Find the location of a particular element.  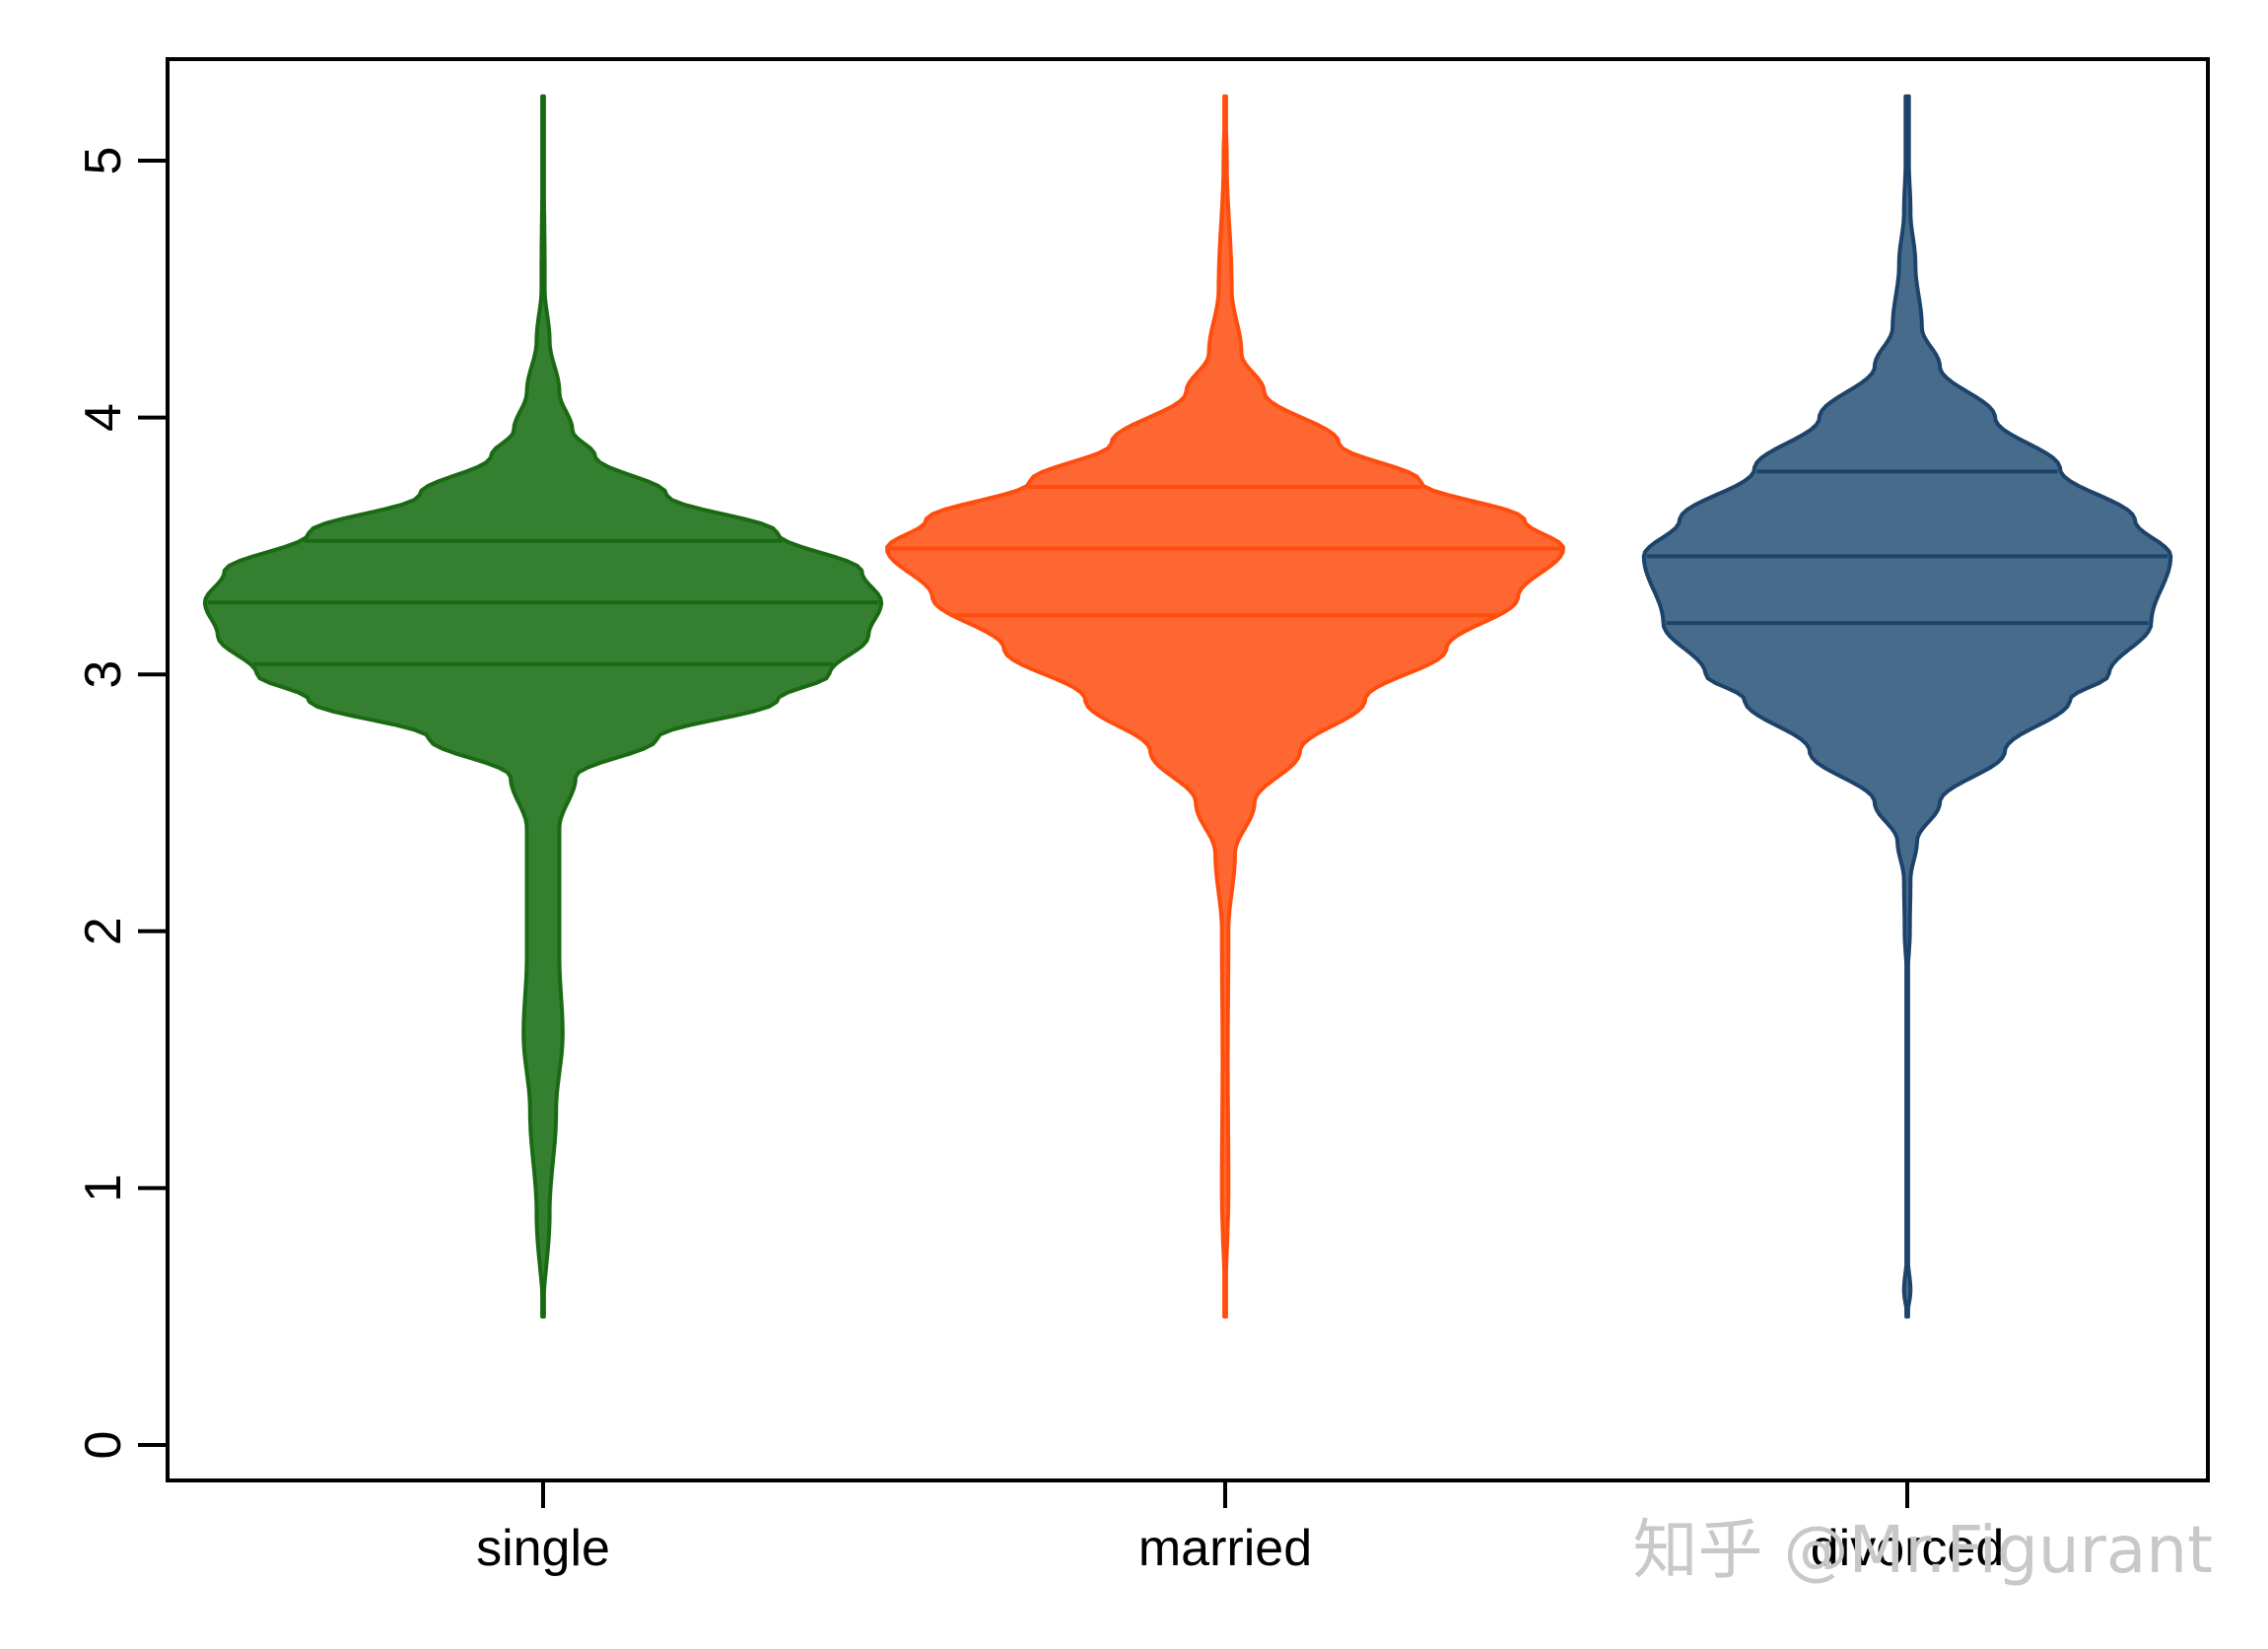

y-tick-label-3: 3 is located at coordinates (104, 674).